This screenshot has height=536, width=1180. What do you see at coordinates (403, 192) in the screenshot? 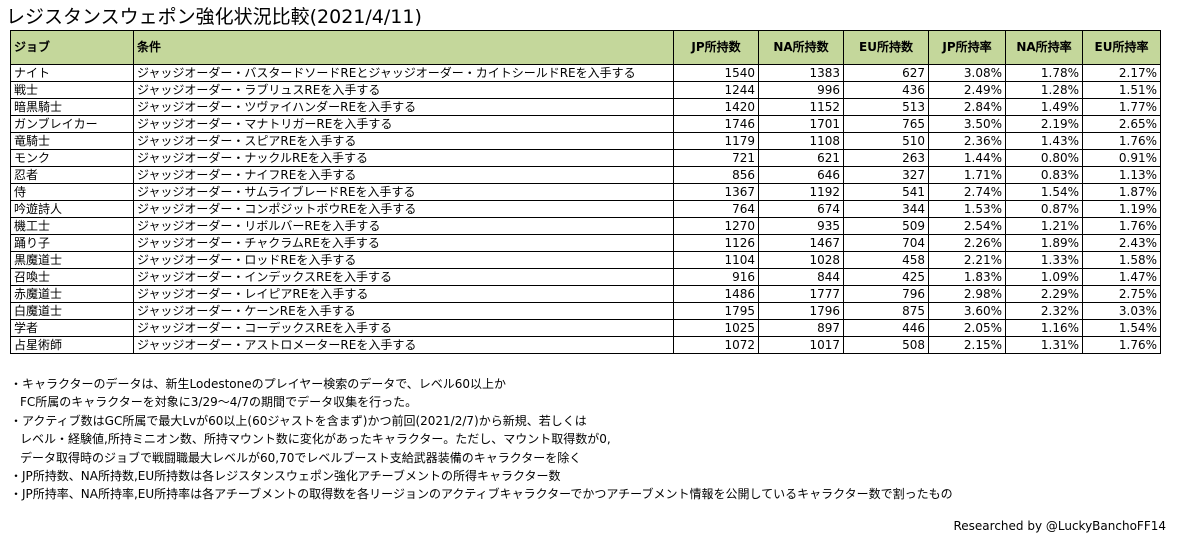
I see `cell-condition: ジャッジオーダー・サムライブレードREを入手する` at bounding box center [403, 192].